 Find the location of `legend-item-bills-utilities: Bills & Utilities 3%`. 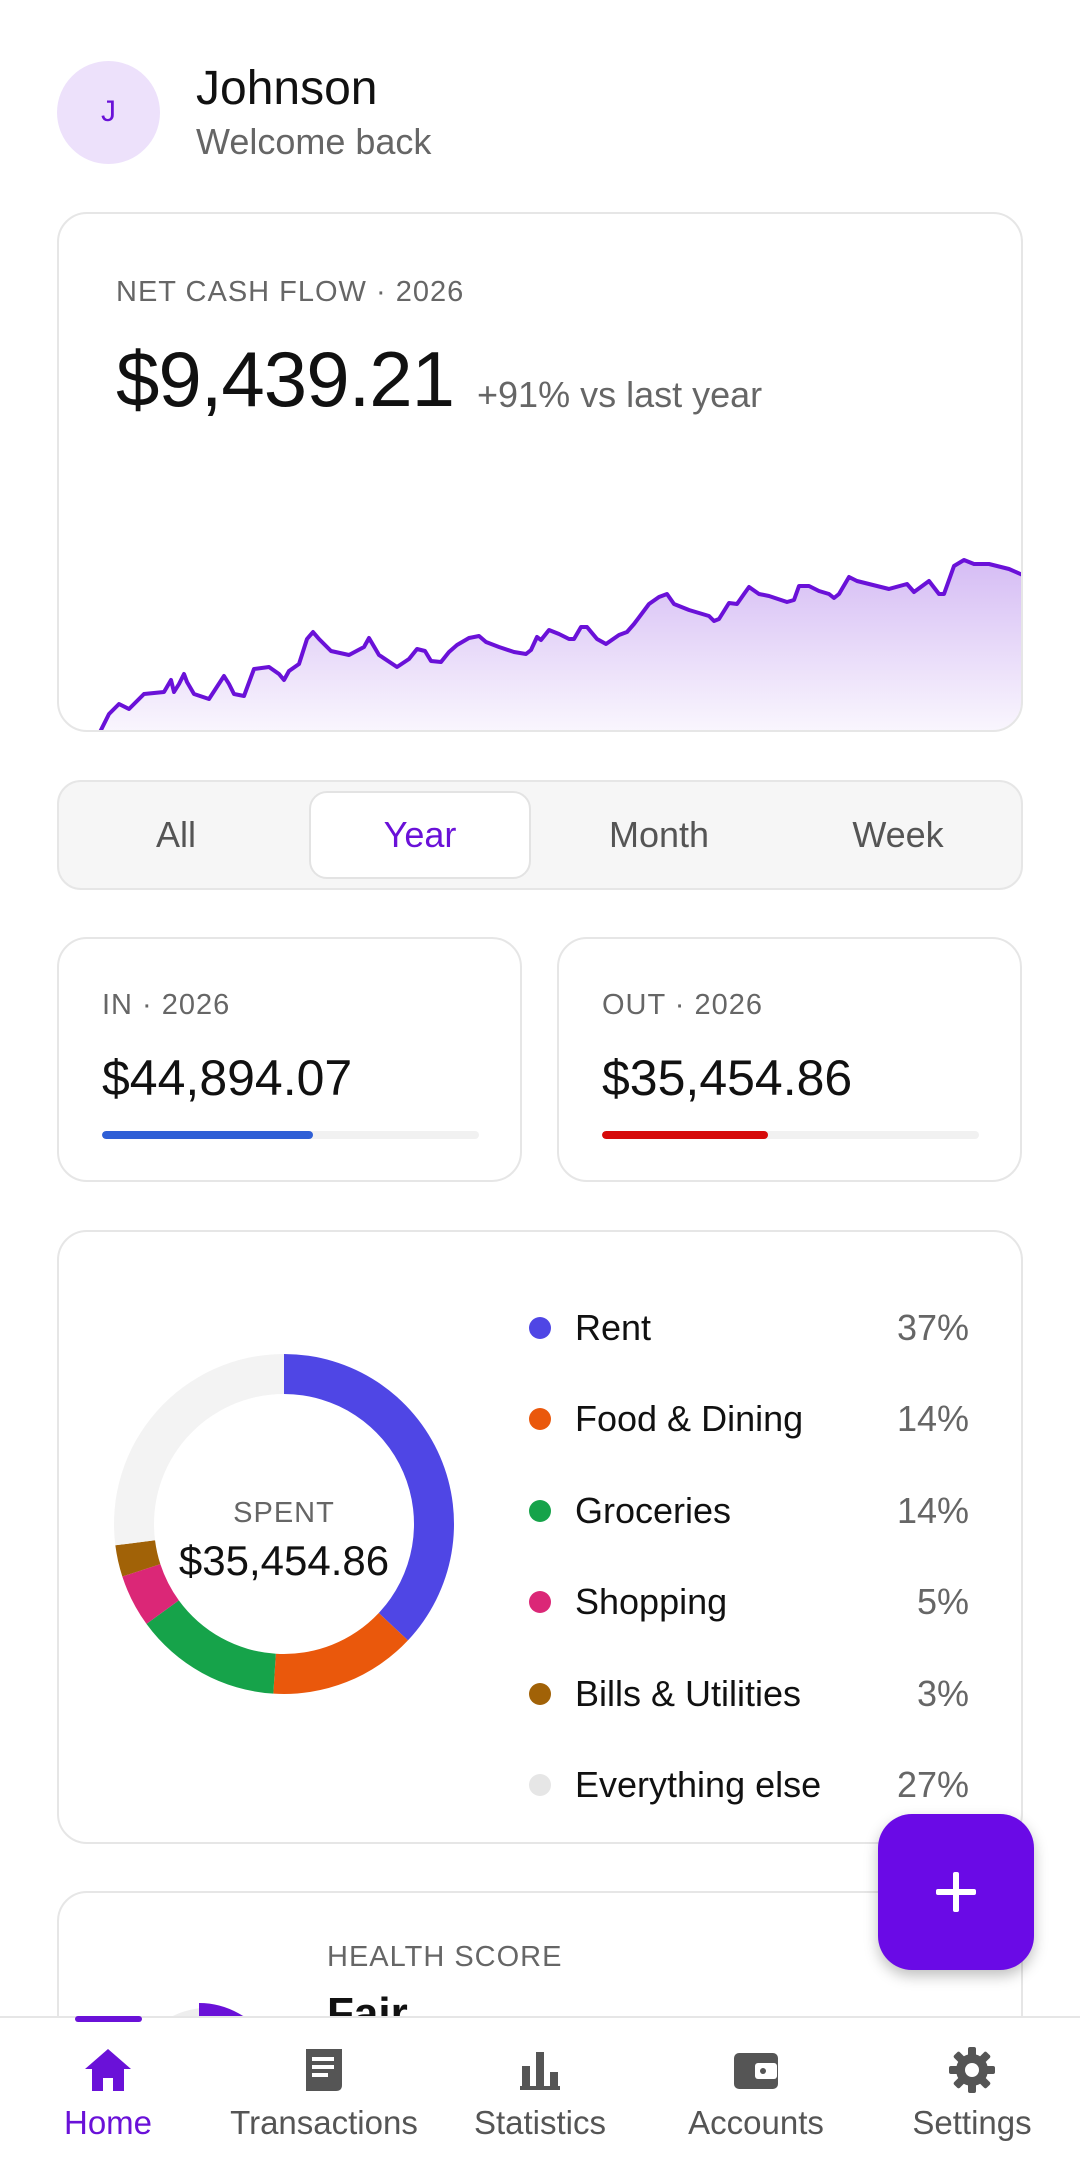

legend-item-bills-utilities: Bills & Utilities 3% is located at coordinates (749, 1694).